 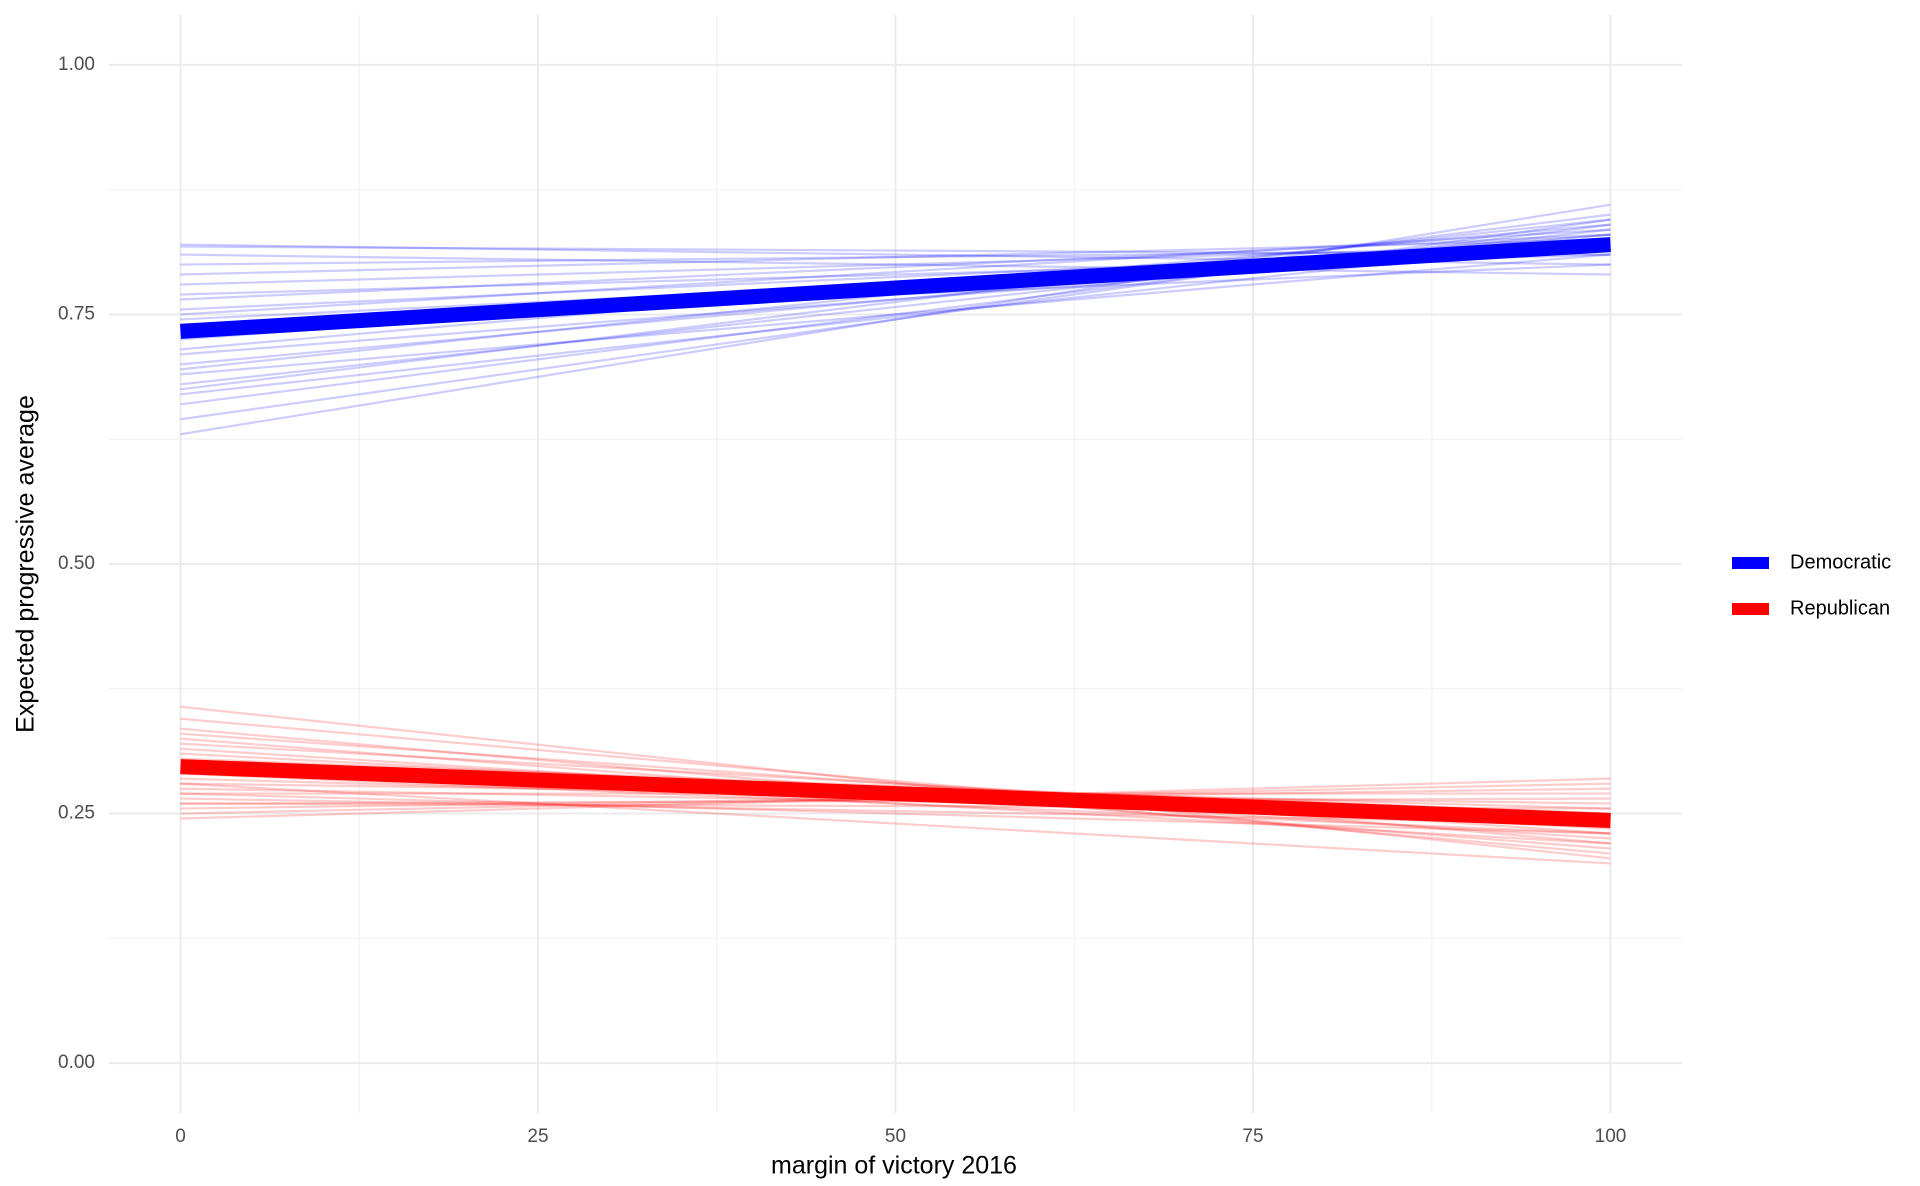 I want to click on x-tick-label: 75, so click(x=1252, y=1136).